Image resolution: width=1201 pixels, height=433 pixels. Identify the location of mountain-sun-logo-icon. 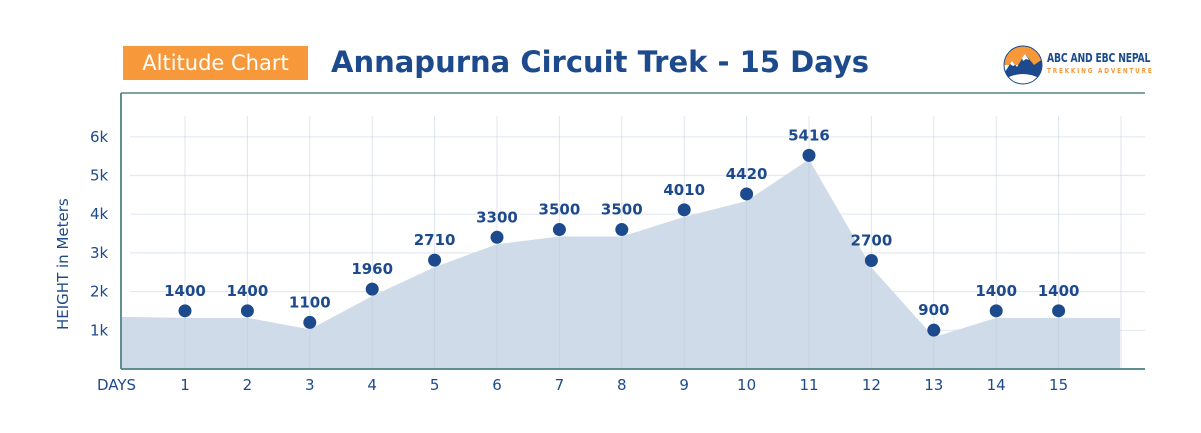
(1023, 65).